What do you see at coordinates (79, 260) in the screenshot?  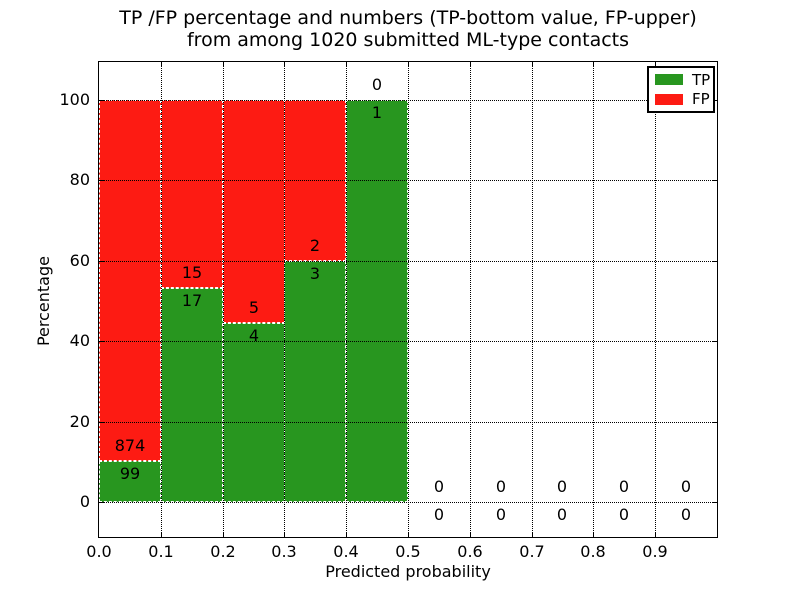 I see `y-tick-label: 60` at bounding box center [79, 260].